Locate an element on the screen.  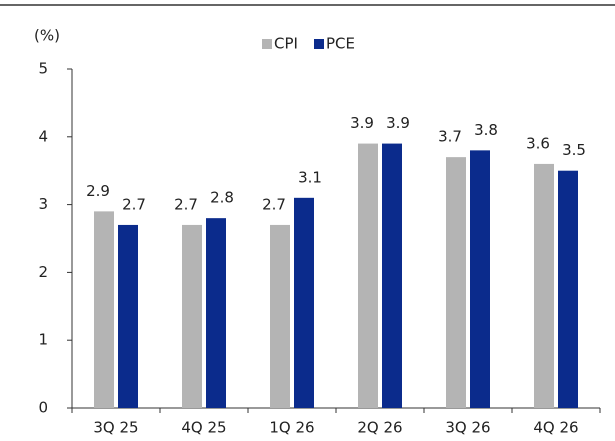
y-tick-label: 4 is located at coordinates (43, 136).